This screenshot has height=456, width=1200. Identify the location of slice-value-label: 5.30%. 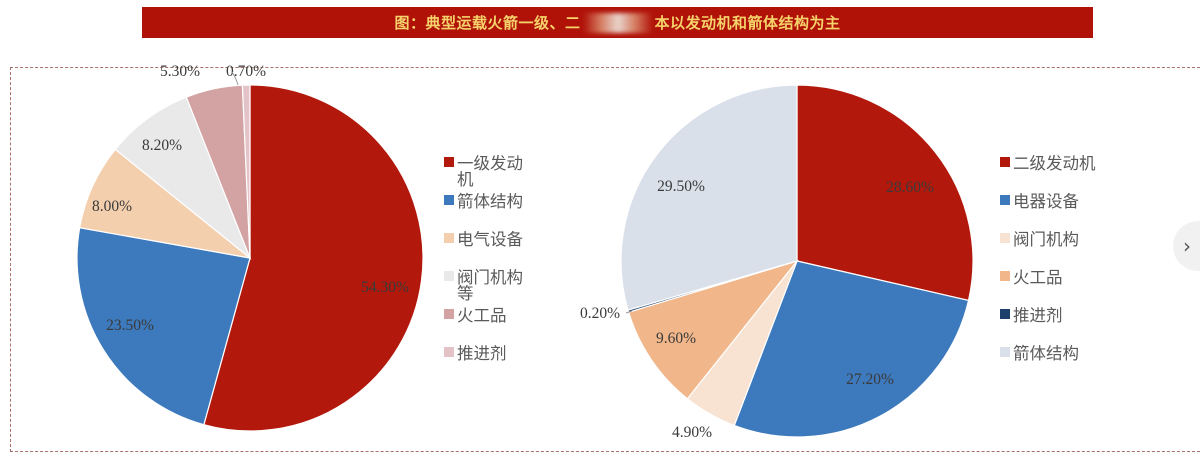
(180, 71).